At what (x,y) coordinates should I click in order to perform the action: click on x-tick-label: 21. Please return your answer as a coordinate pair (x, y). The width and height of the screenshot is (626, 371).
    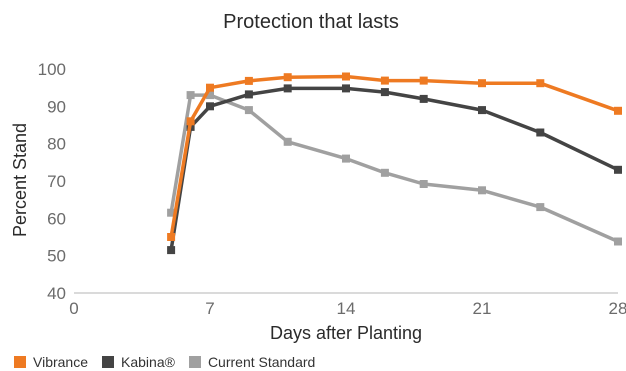
    Looking at the image, I should click on (482, 308).